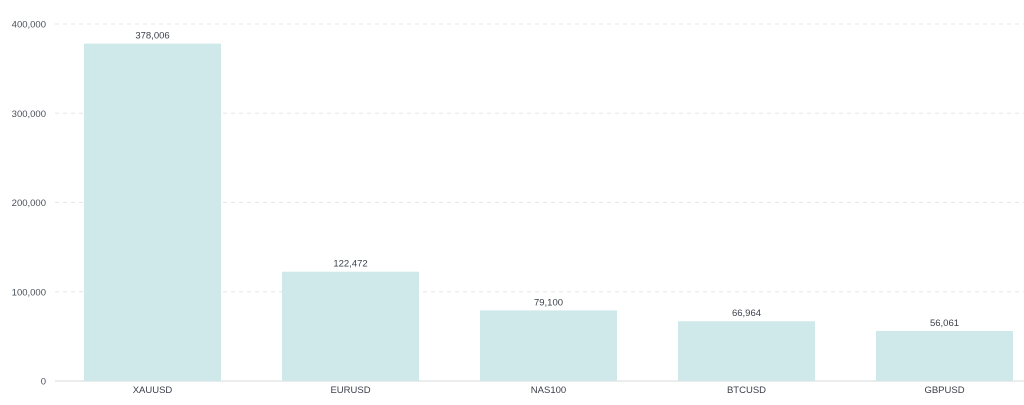  Describe the element at coordinates (29, 292) in the screenshot. I see `y-tick-label: 100,000` at that location.